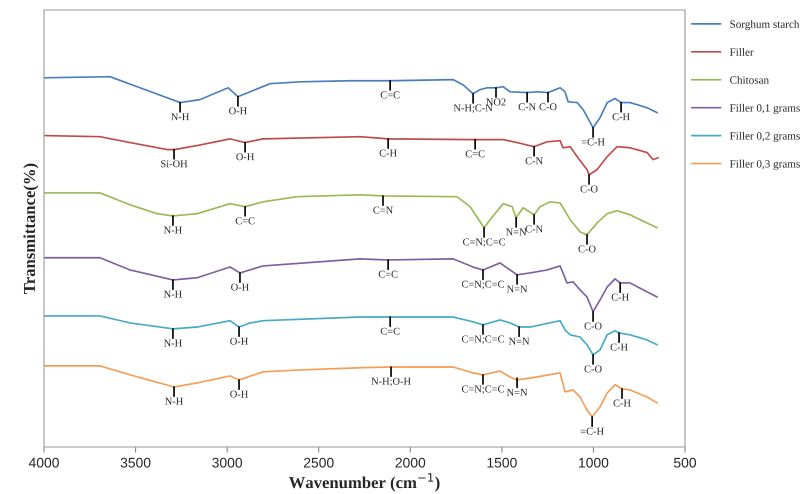 Image resolution: width=811 pixels, height=494 pixels. Describe the element at coordinates (473, 108) in the screenshot. I see `annotation: N-H;C-N` at that location.